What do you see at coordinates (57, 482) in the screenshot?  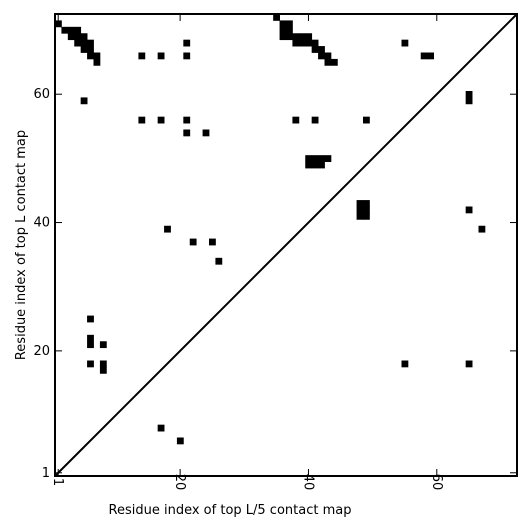 I see `x-tick-label: 1` at bounding box center [57, 482].